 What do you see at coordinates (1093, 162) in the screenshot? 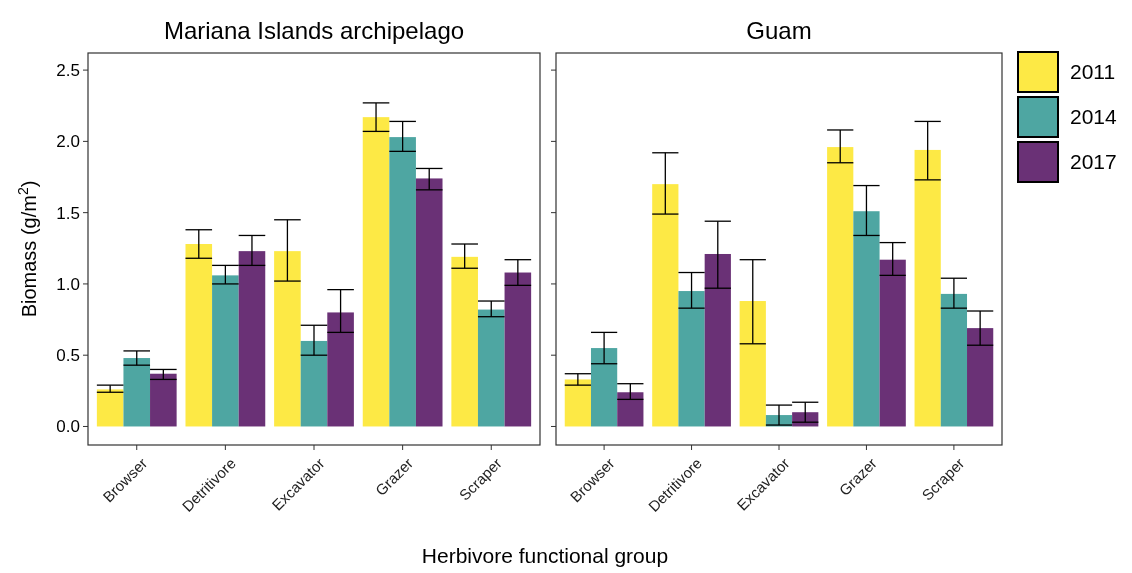
I see `legend-label: 2017` at bounding box center [1093, 162].